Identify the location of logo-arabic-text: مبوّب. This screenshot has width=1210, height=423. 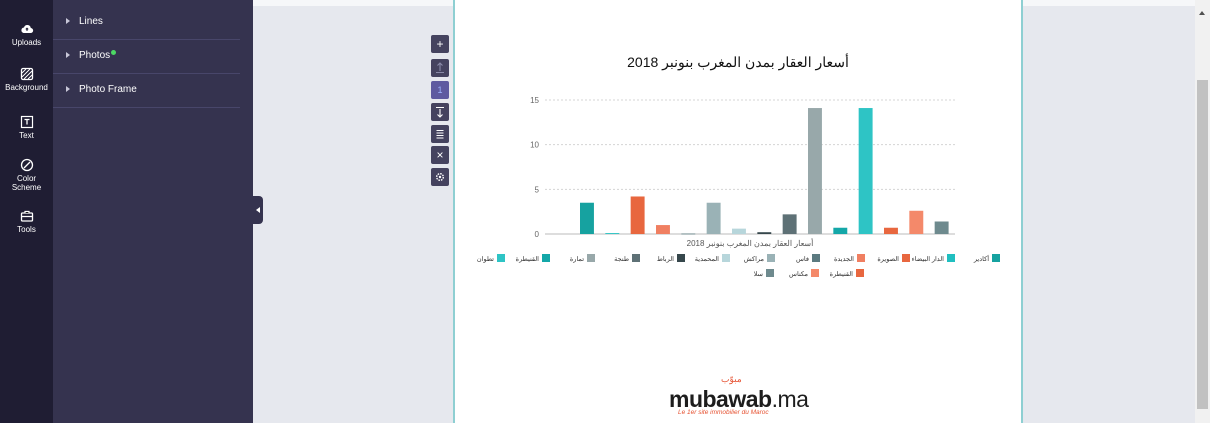
(731, 379).